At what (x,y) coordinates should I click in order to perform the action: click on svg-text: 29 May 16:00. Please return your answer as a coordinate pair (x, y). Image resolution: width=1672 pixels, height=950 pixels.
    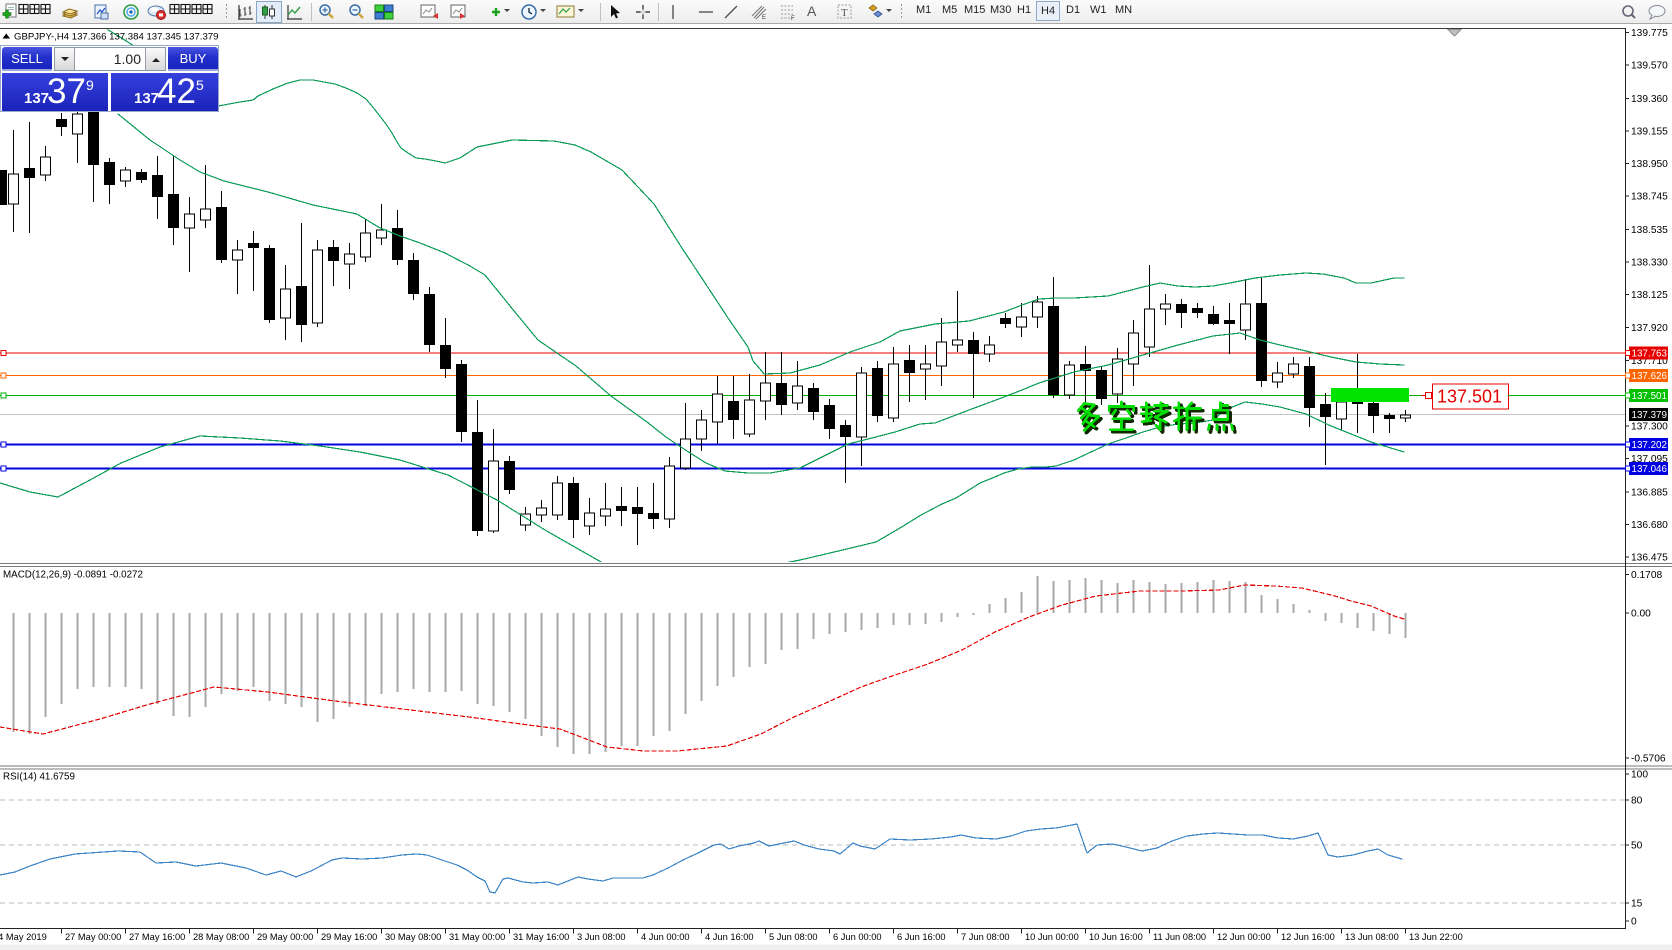
    Looking at the image, I should click on (349, 937).